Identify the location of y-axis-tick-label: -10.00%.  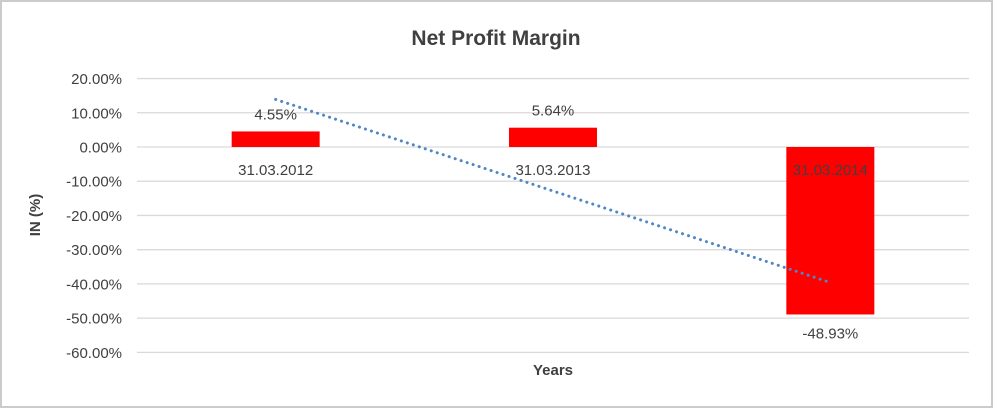
(94, 182).